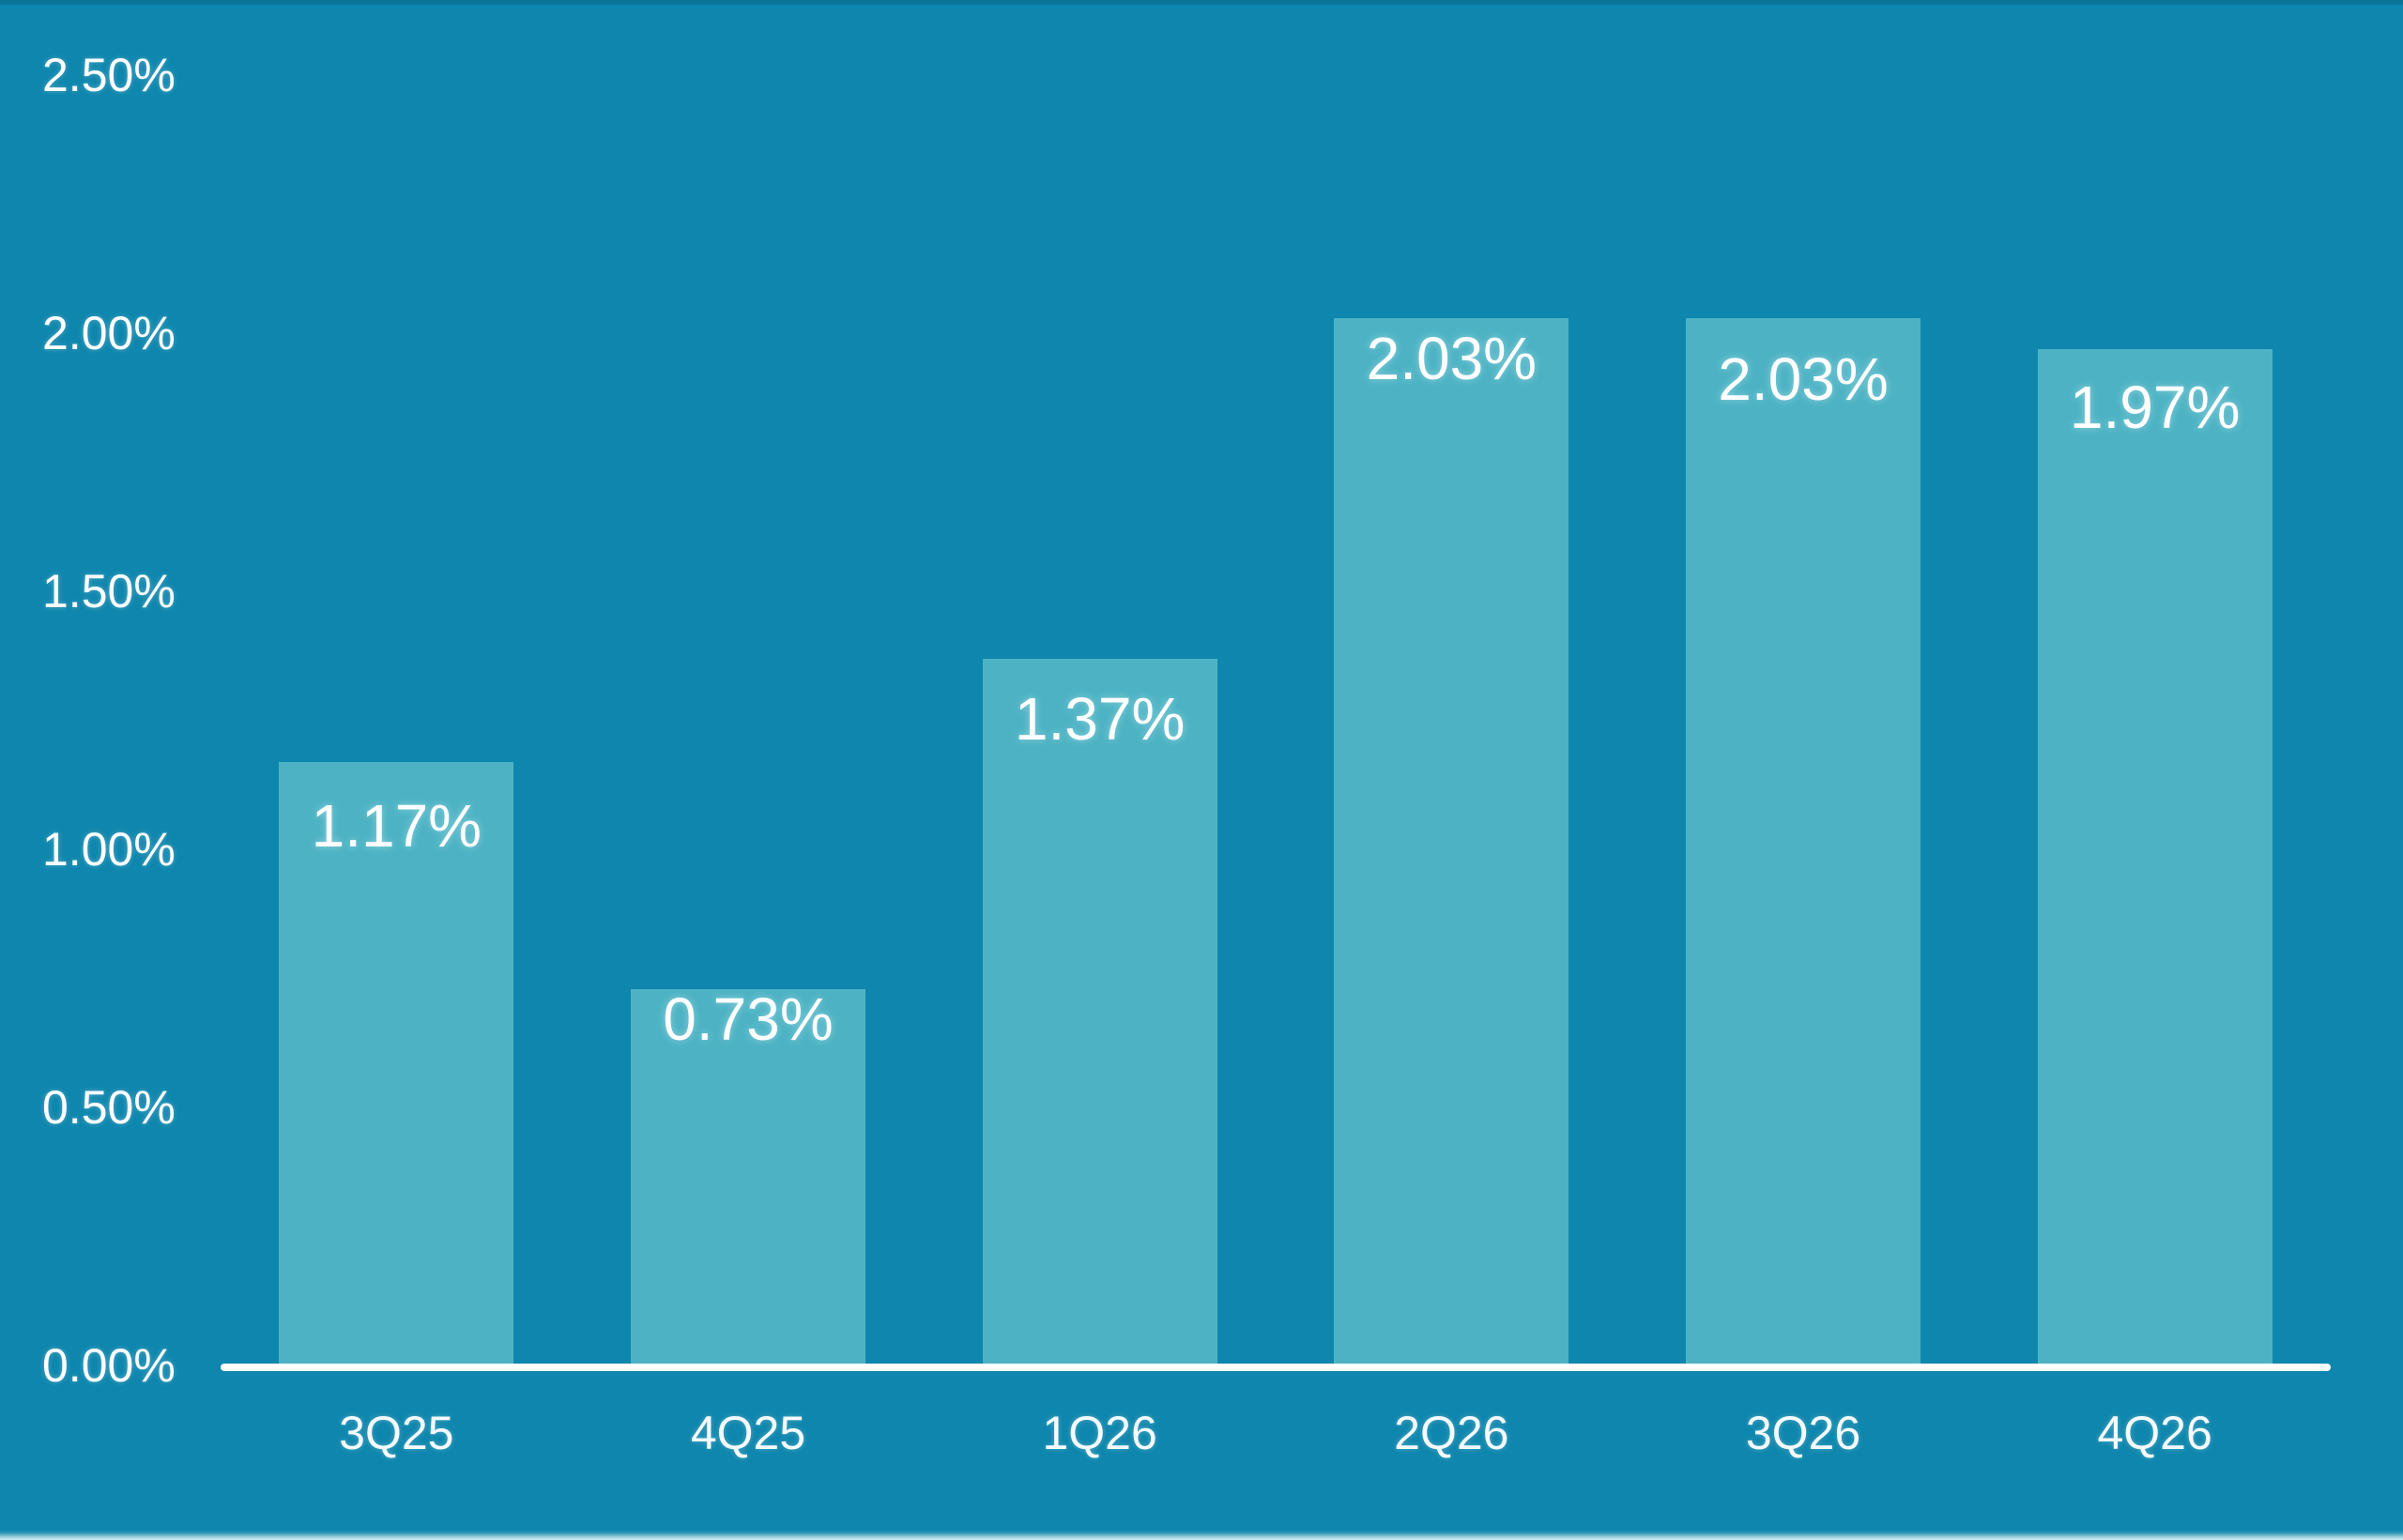  Describe the element at coordinates (109, 75) in the screenshot. I see `y-tick-label: 2.50%` at that location.